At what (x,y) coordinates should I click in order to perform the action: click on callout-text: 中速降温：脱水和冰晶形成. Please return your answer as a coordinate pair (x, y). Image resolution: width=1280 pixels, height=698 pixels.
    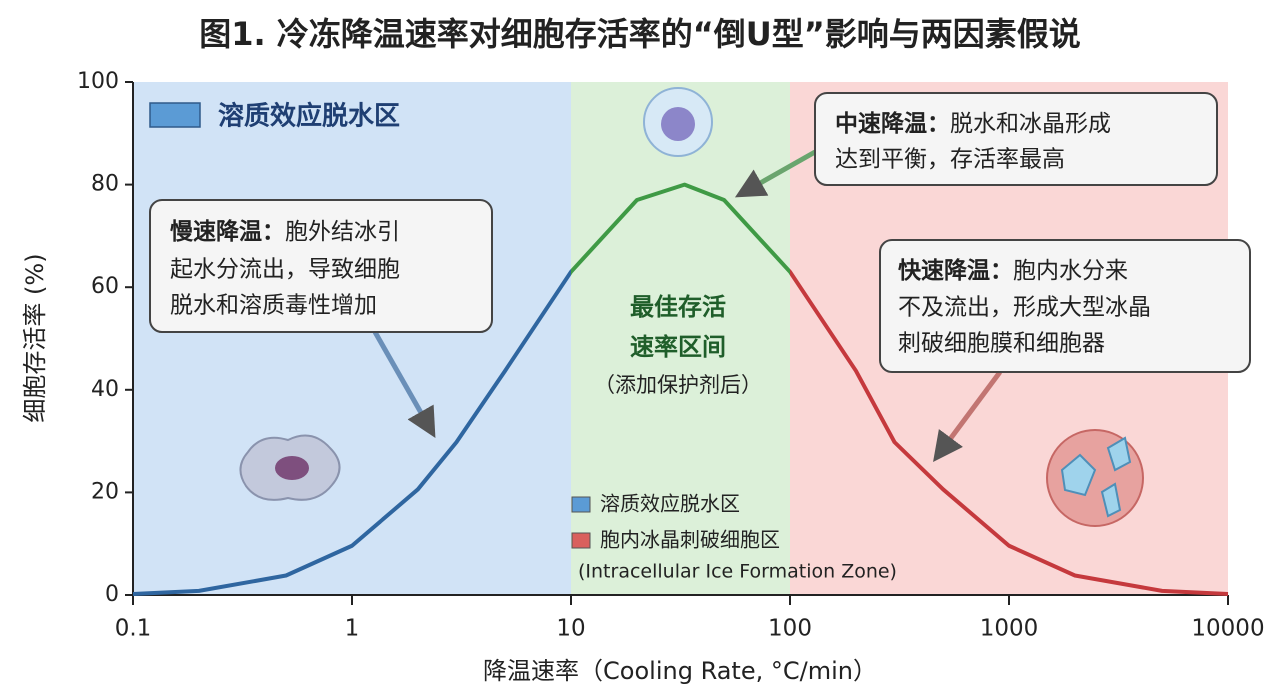
    Looking at the image, I should click on (973, 123).